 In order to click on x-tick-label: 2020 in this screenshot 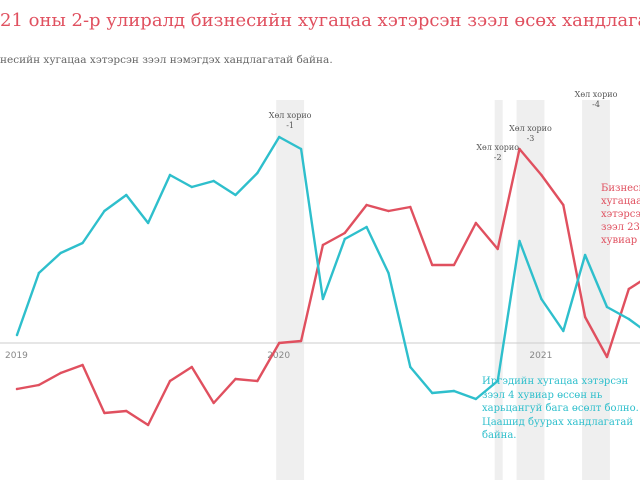, I will do `click(278, 356)`.